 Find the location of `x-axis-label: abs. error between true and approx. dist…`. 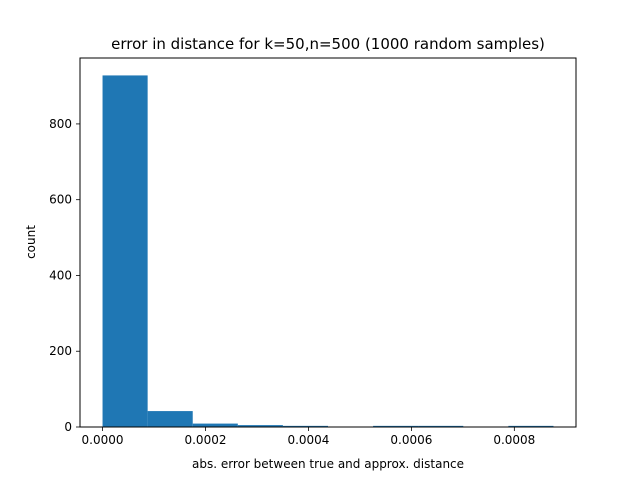

x-axis-label: abs. error between true and approx. dist… is located at coordinates (328, 464).